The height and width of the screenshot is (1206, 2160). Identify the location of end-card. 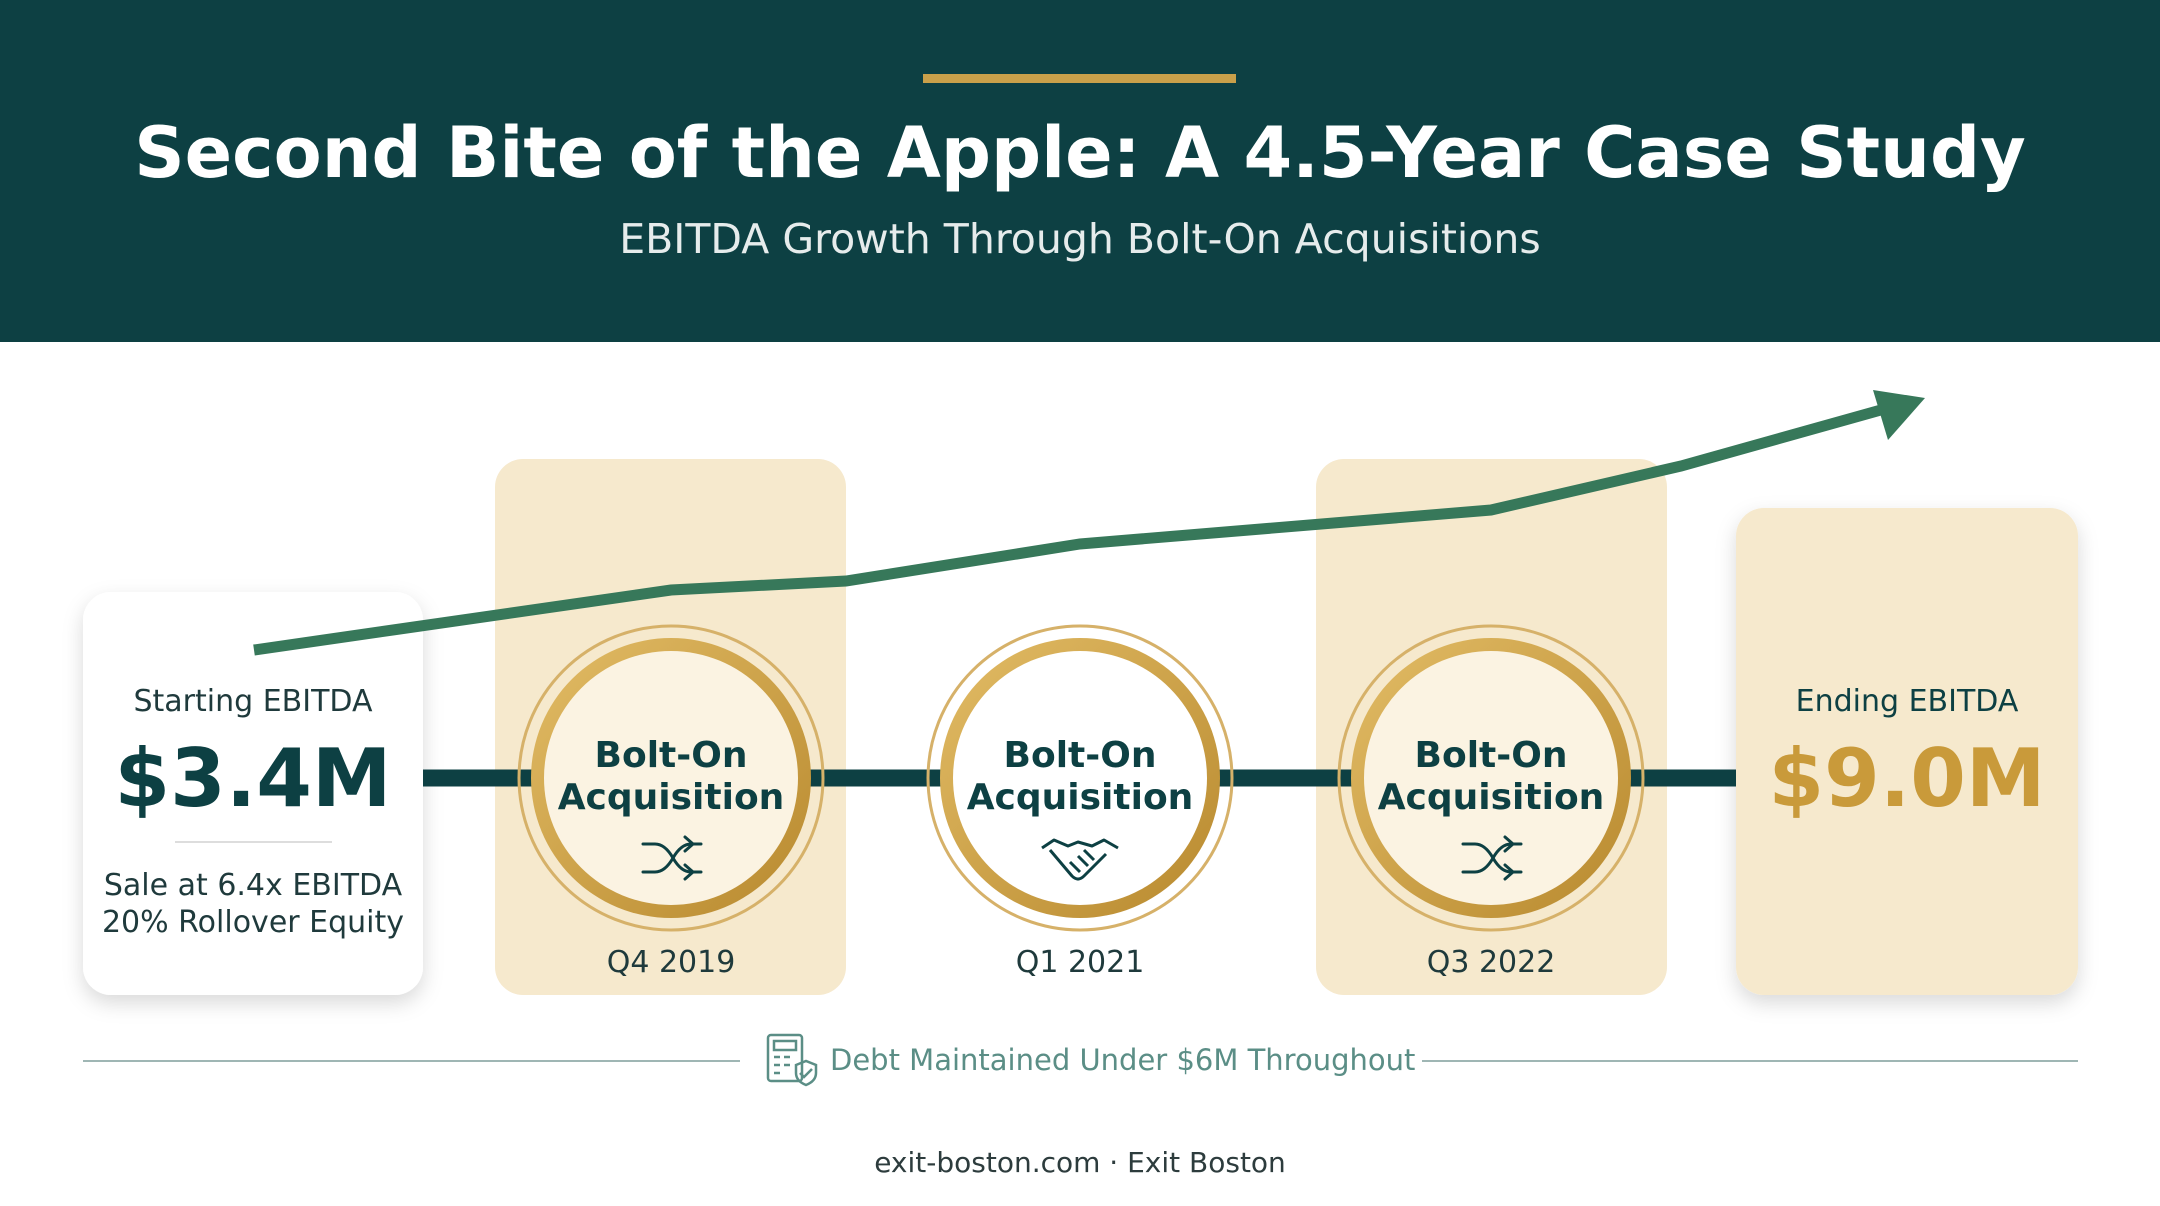
(1907, 751).